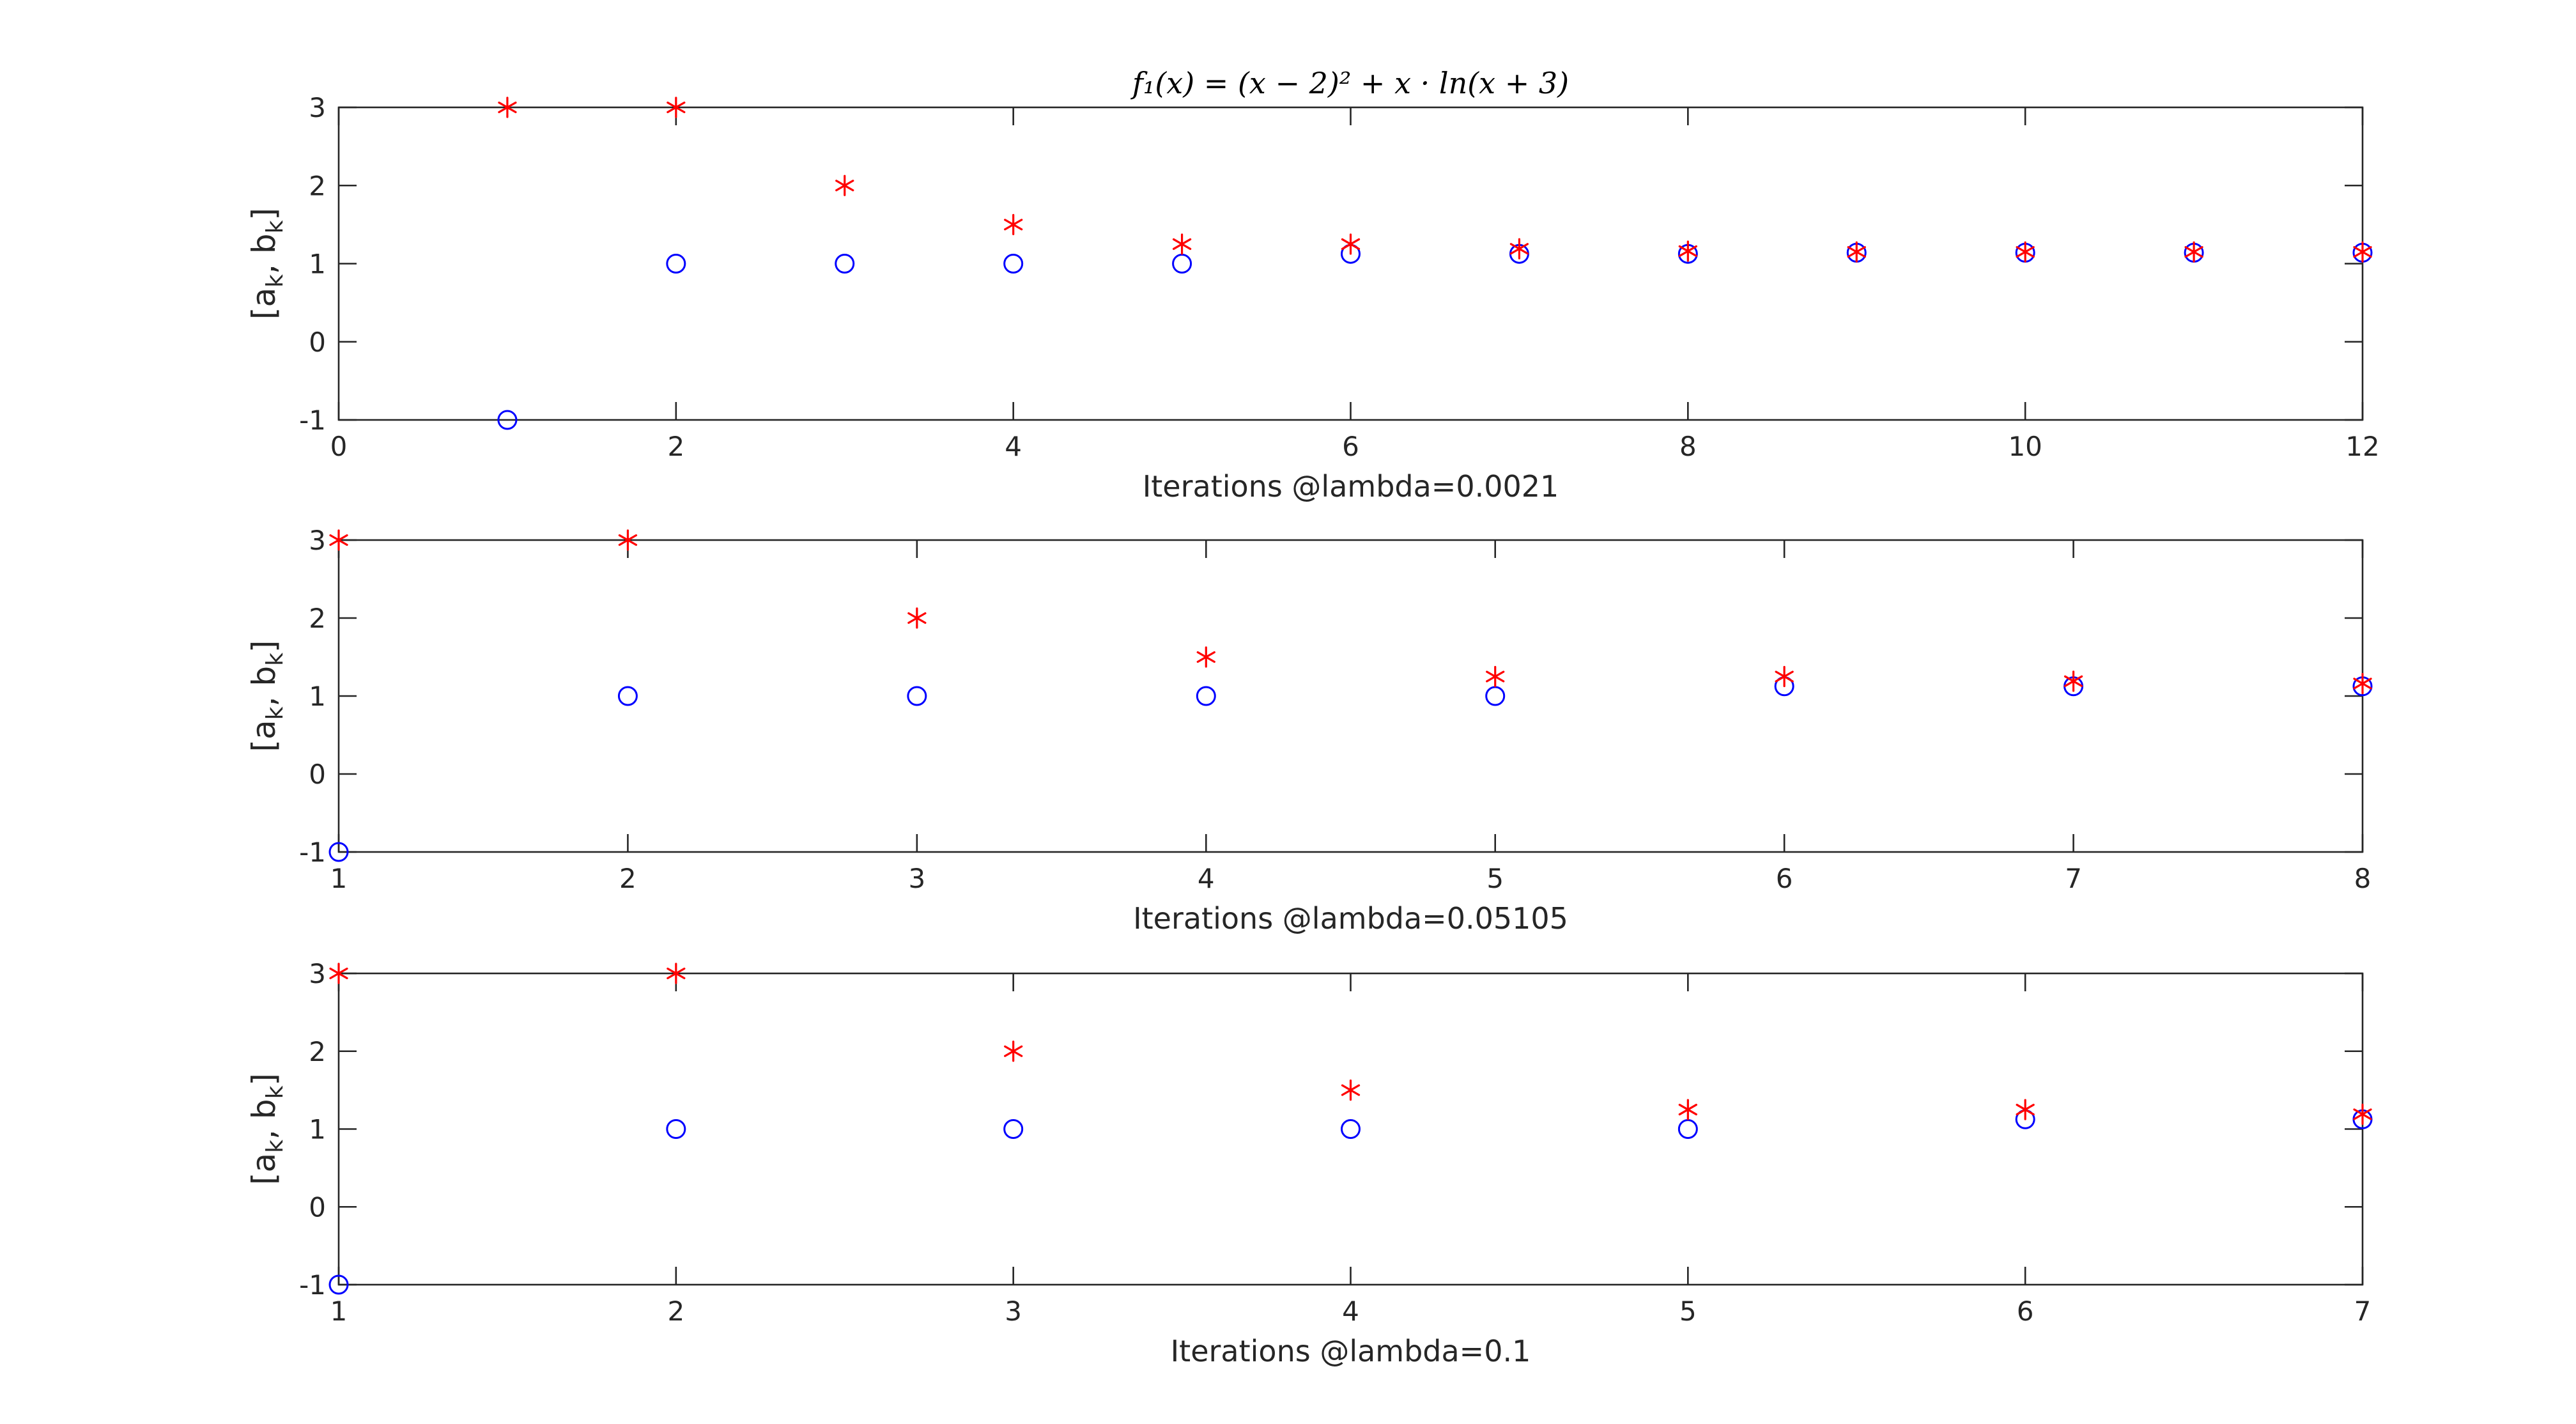 This screenshot has height=1424, width=2576. Describe the element at coordinates (339, 447) in the screenshot. I see `x-tick-label: 0` at that location.